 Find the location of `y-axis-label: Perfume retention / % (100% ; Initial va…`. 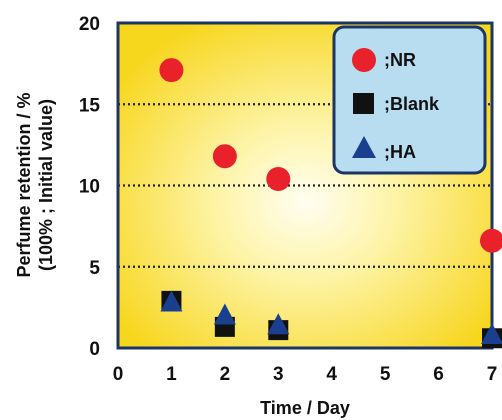

y-axis-label: Perfume retention / % (100% ; Initial va… is located at coordinates (35, 184).